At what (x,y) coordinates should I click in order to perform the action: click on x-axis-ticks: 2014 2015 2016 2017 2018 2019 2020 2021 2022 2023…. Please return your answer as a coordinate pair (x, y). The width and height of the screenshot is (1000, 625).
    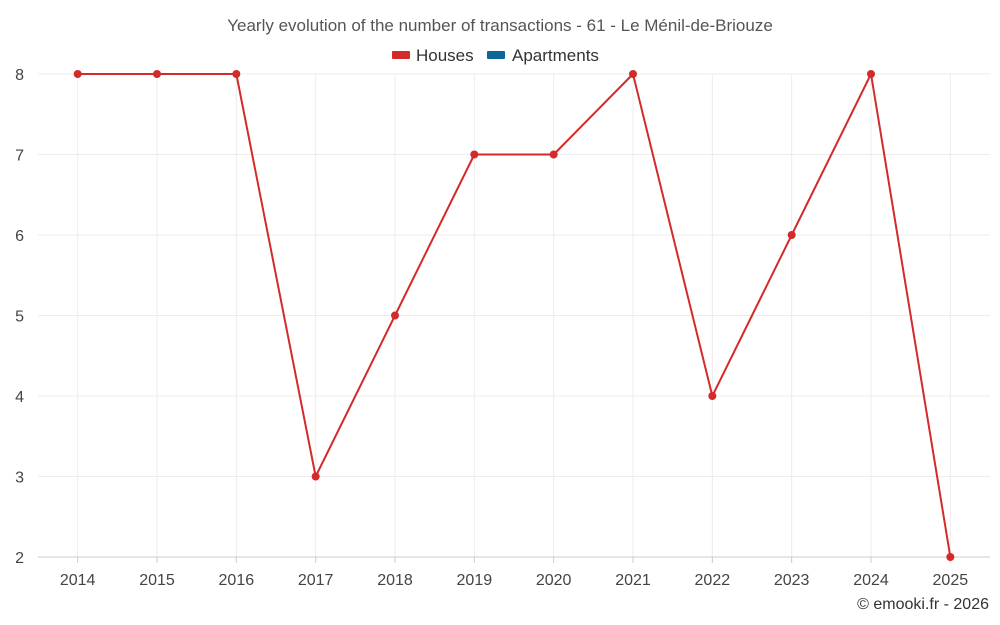
    Looking at the image, I should click on (514, 573).